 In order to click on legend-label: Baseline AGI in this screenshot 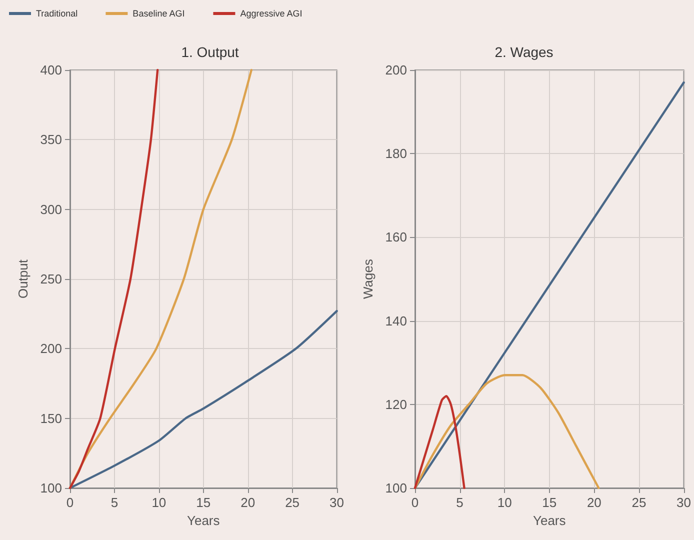, I will do `click(158, 13)`.